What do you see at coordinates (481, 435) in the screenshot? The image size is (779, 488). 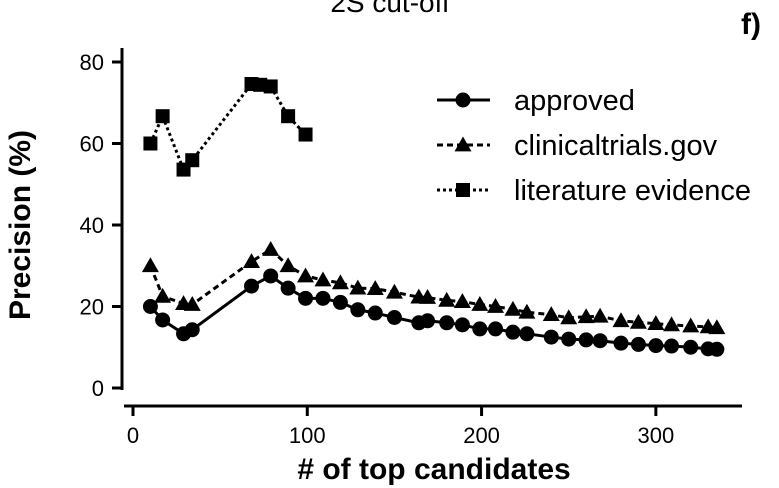 I see `x-tick-label: 200` at bounding box center [481, 435].